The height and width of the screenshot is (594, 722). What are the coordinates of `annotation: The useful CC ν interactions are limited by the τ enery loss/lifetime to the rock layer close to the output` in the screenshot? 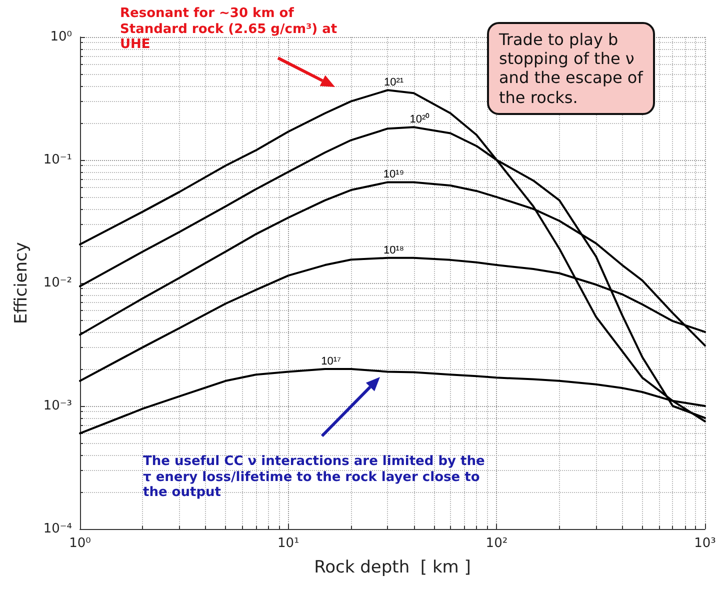 It's located at (314, 477).